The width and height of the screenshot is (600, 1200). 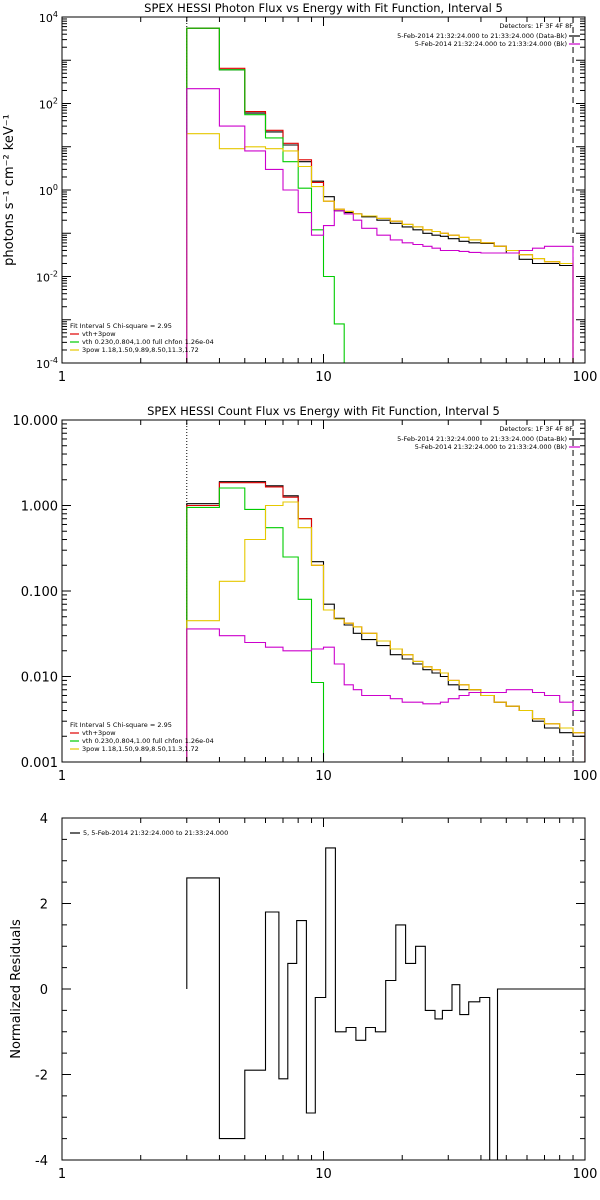 I want to click on y-tick-label: 0.001, so click(x=39, y=763).